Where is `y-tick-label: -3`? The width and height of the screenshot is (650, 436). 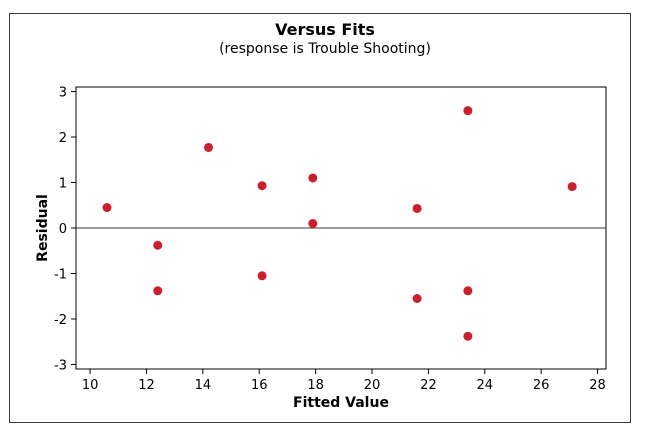
y-tick-label: -3 is located at coordinates (60, 365).